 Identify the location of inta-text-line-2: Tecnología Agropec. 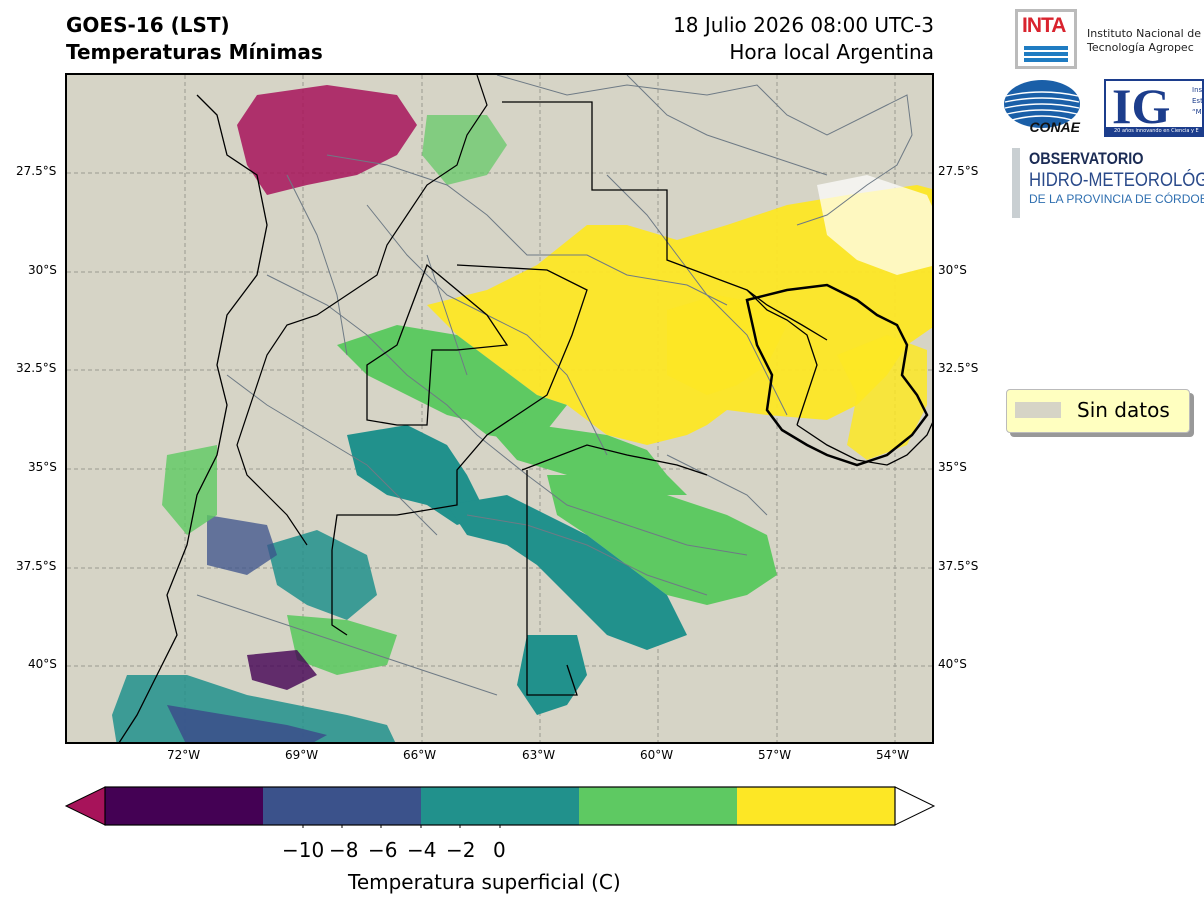
(1140, 47).